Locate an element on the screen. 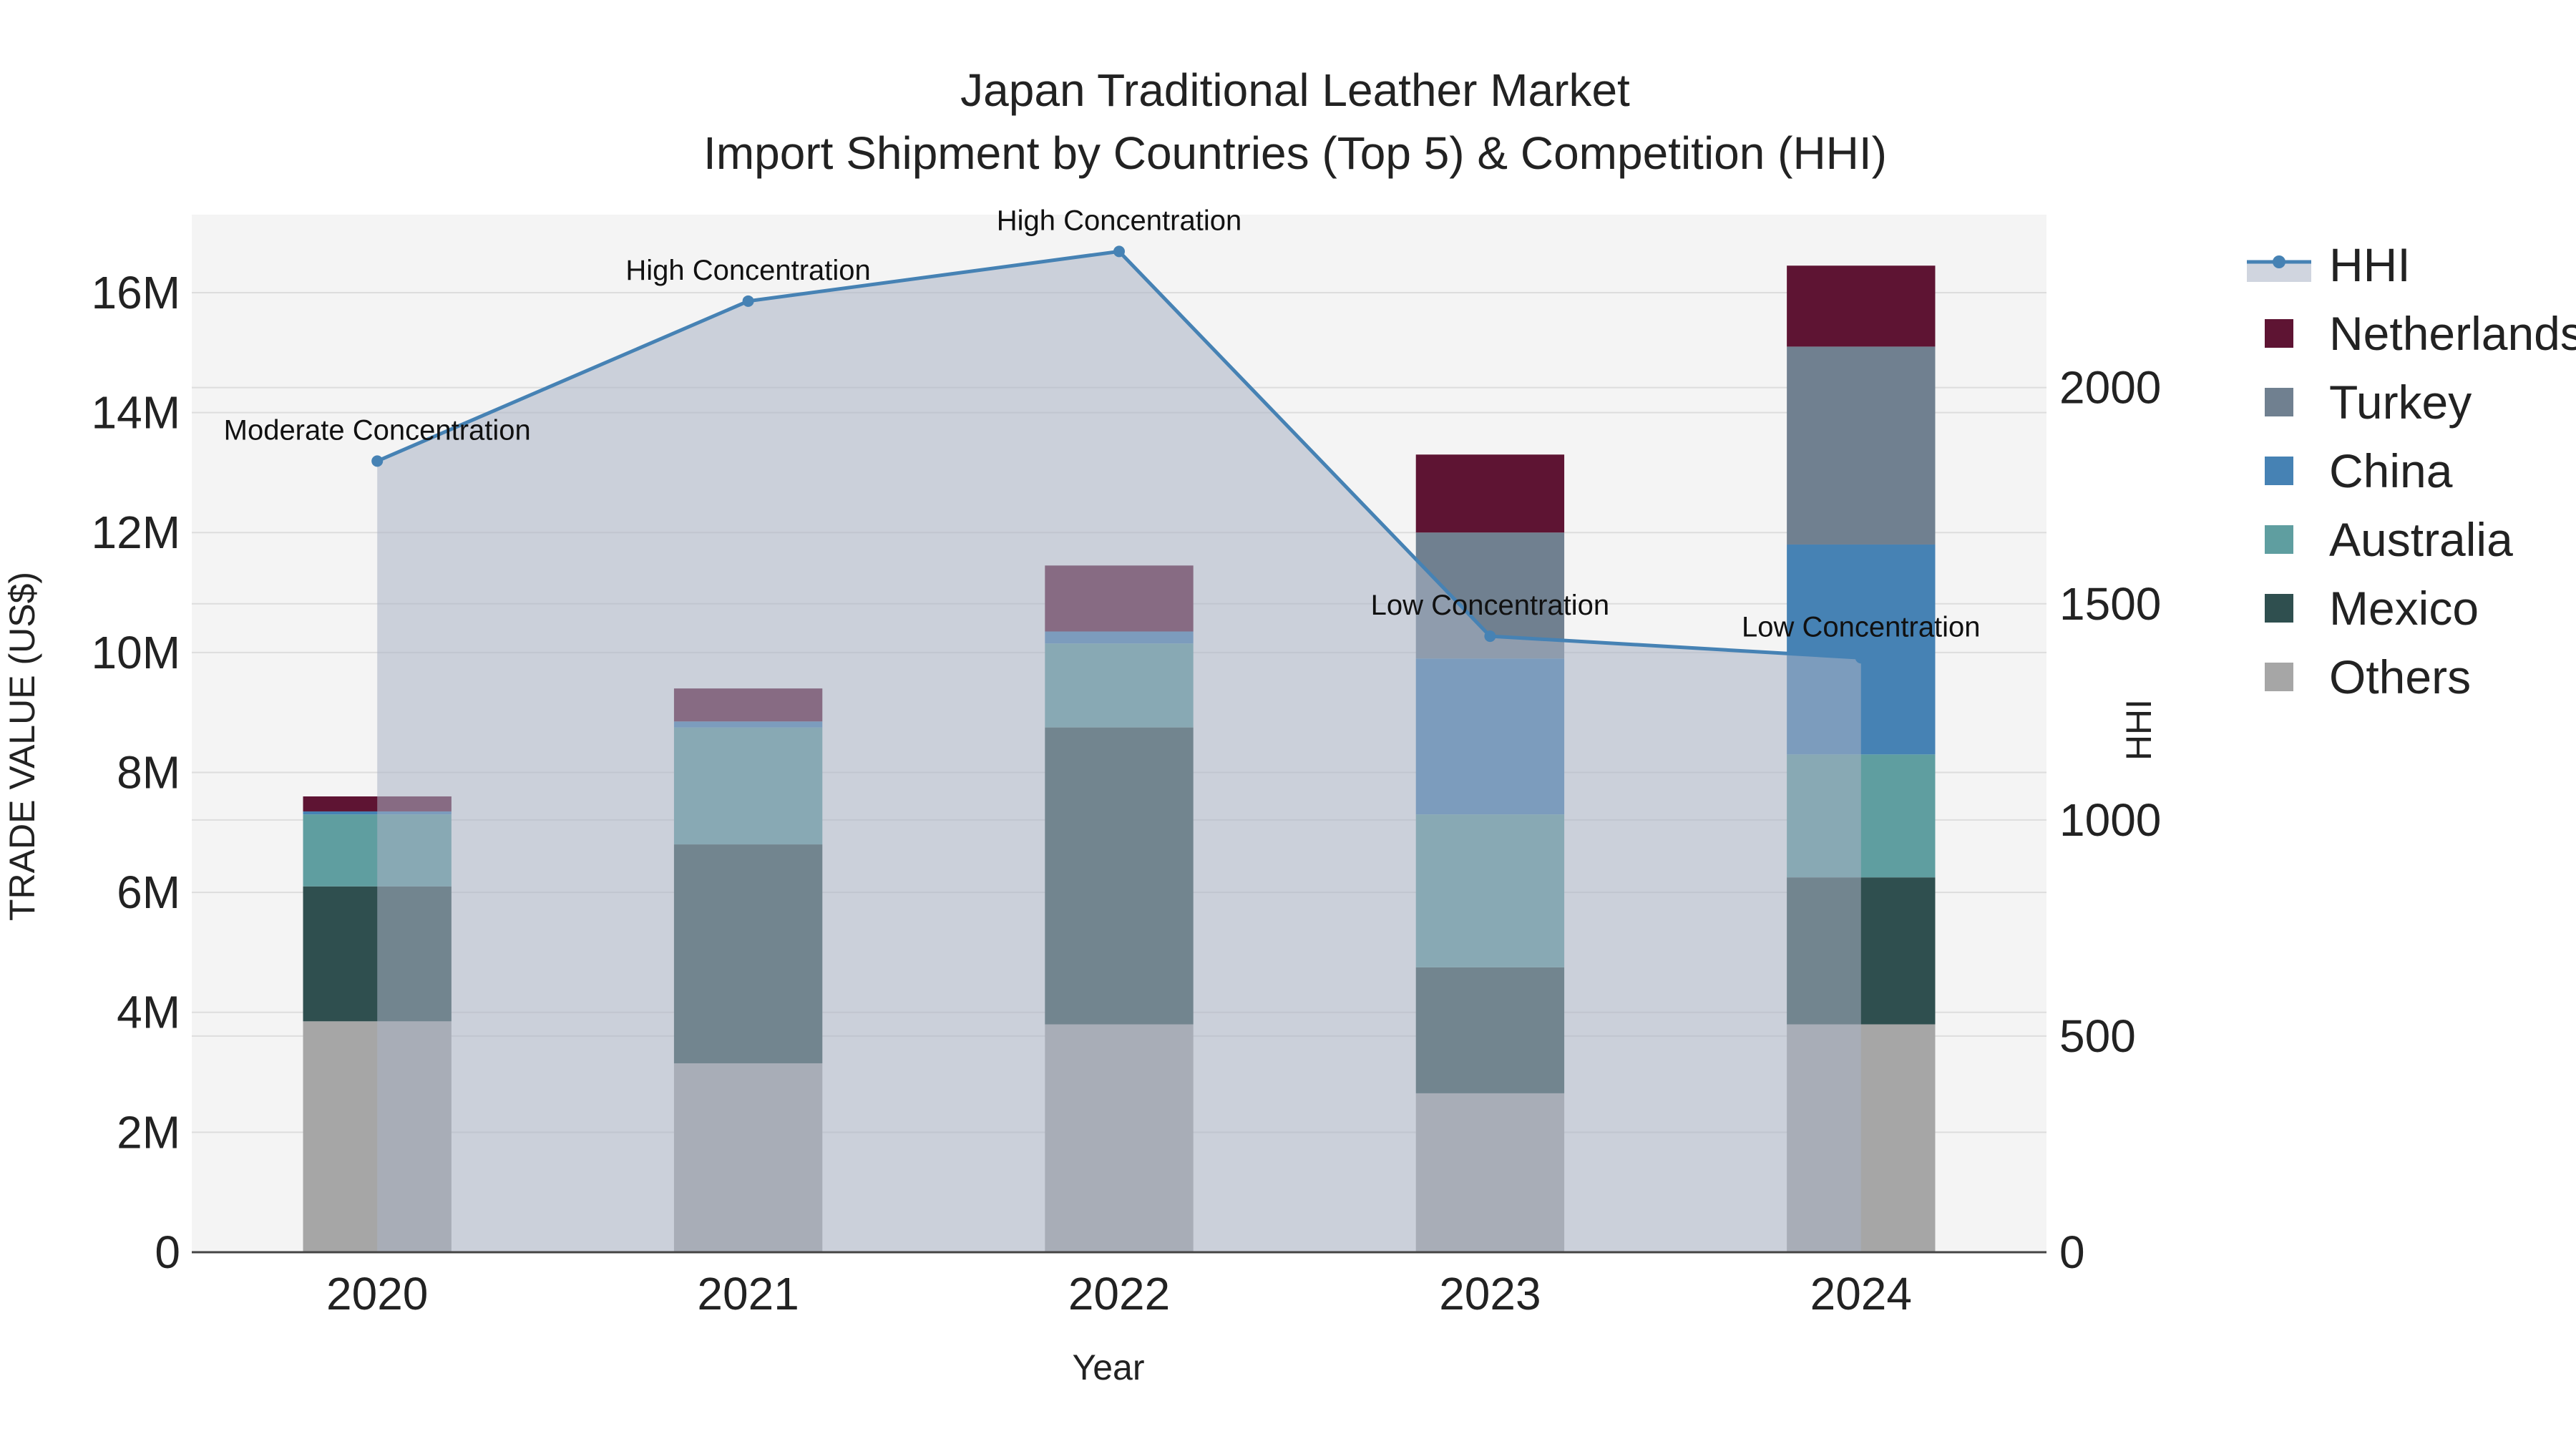  hhi-annotation-2021: High Concentration is located at coordinates (747, 270).